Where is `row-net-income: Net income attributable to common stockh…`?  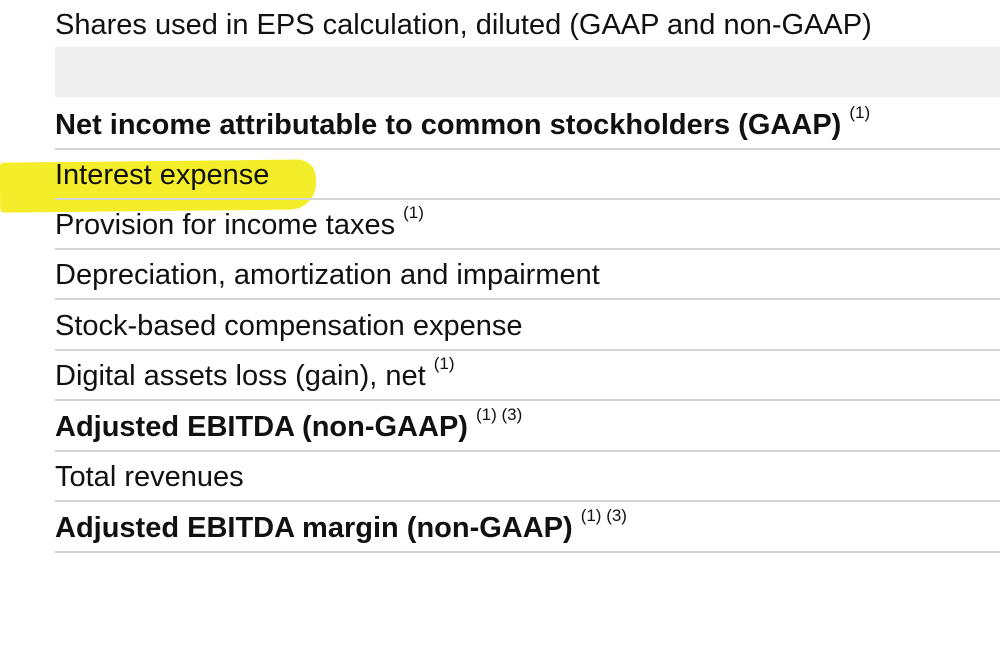
row-net-income: Net income attributable to common stockh… is located at coordinates (527, 125).